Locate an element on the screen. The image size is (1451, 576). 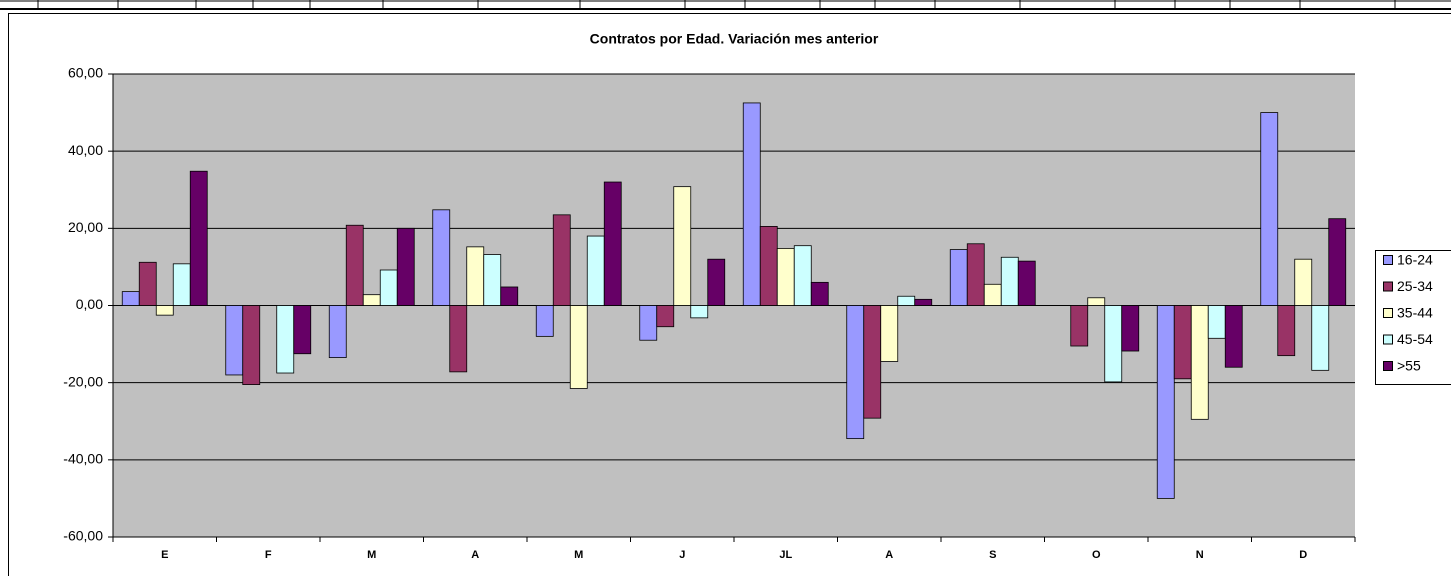
x-tick-label: JL is located at coordinates (785, 555).